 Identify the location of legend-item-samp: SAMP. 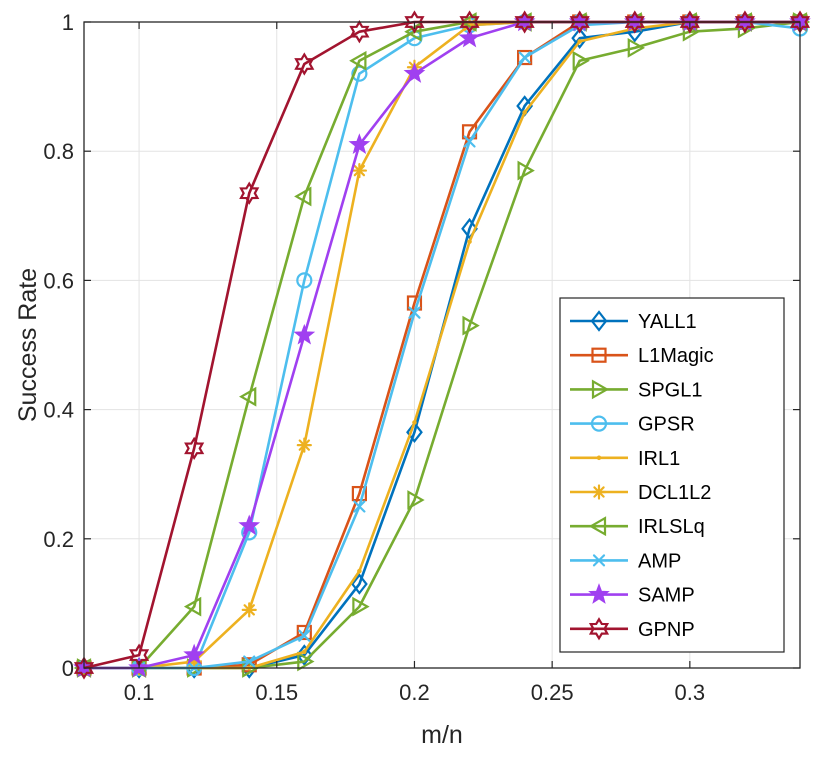
(632, 595).